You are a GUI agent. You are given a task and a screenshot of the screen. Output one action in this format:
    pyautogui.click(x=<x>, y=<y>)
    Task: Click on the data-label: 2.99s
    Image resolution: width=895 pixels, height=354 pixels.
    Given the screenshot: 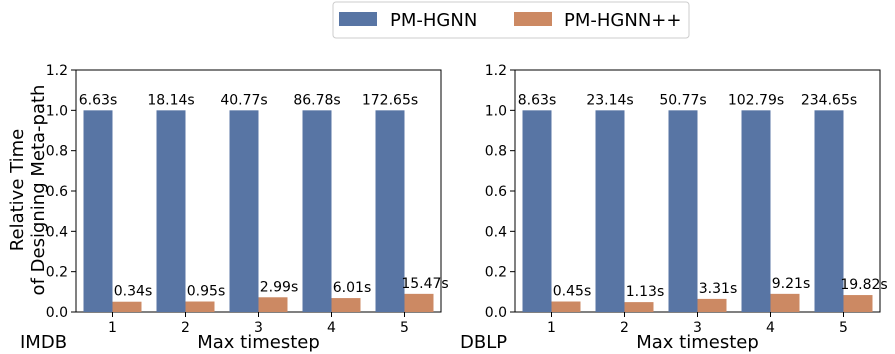 What is the action you would take?
    pyautogui.click(x=279, y=287)
    